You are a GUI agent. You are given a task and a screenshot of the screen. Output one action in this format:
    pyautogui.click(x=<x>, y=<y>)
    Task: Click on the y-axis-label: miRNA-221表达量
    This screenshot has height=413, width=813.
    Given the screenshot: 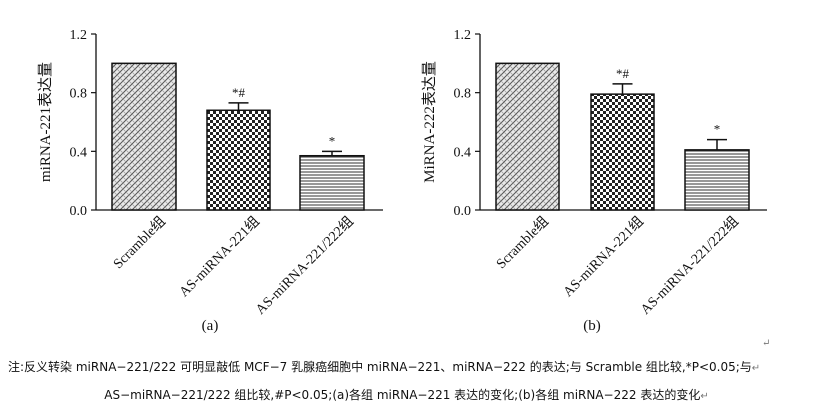 What is the action you would take?
    pyautogui.click(x=45, y=122)
    